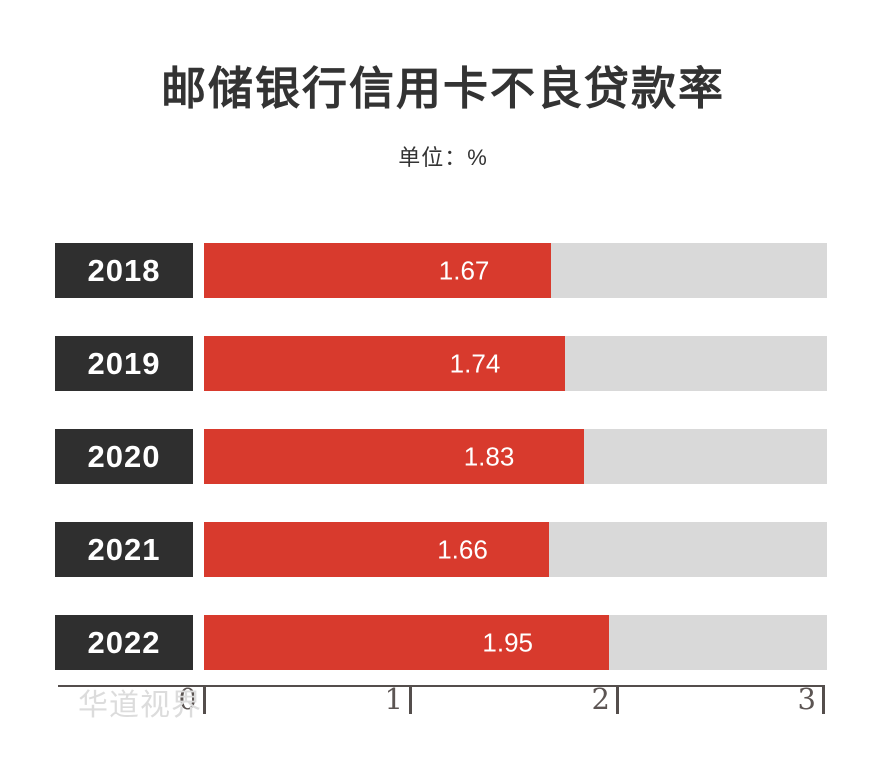 Image resolution: width=886 pixels, height=763 pixels. Describe the element at coordinates (464, 270) in the screenshot. I see `bar-value-label: 1.67` at that location.